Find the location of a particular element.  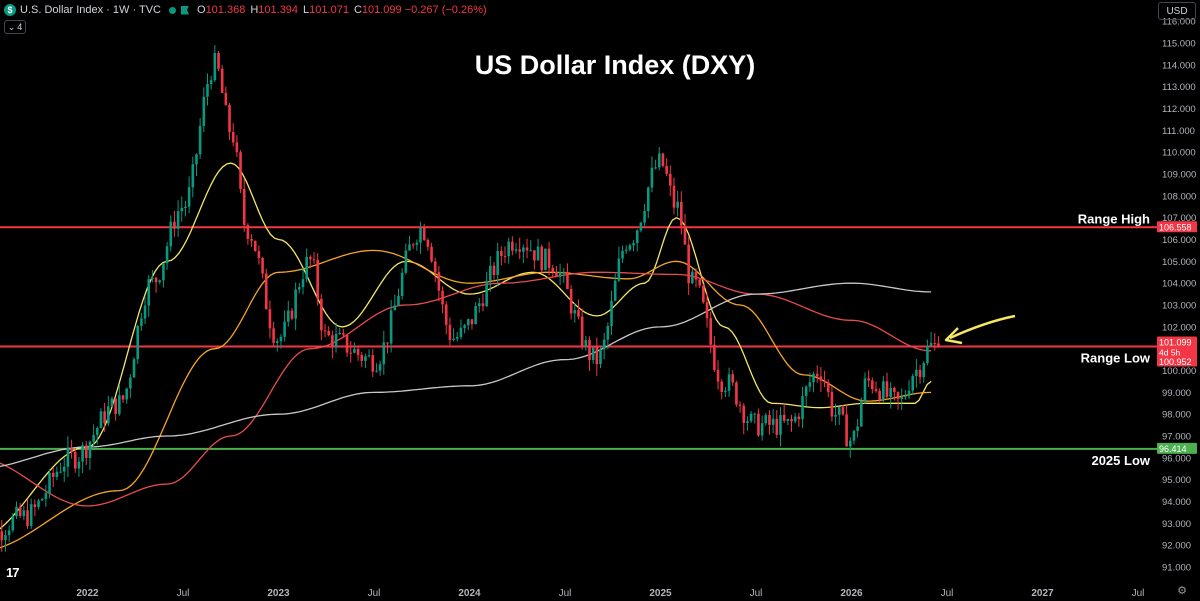

annotation-arrow is located at coordinates (980, 329).